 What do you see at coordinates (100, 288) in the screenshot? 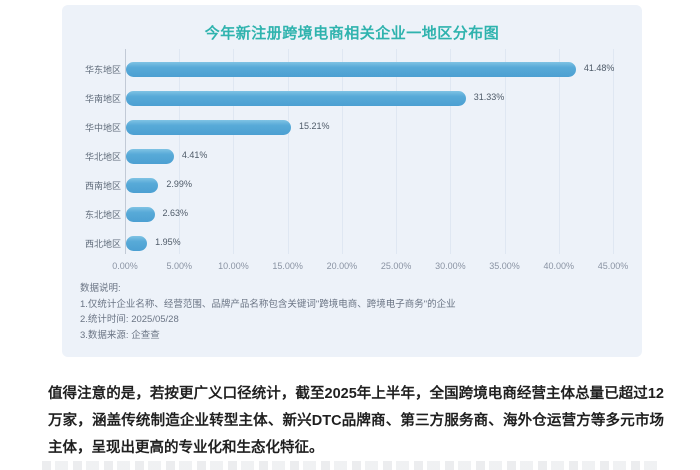
I see `notes-heading: 数据说明:` at bounding box center [100, 288].